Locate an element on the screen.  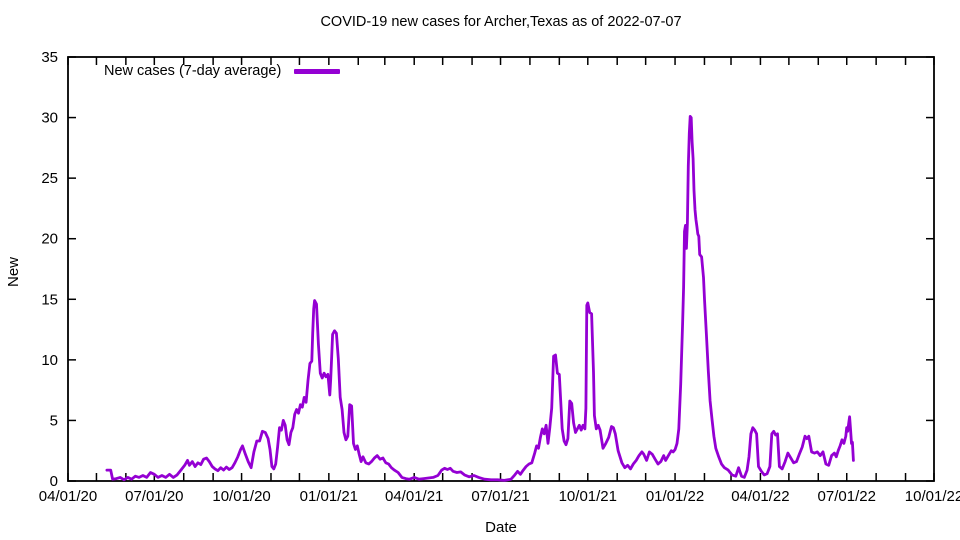
svg-text: 07/01/22 is located at coordinates (847, 496).